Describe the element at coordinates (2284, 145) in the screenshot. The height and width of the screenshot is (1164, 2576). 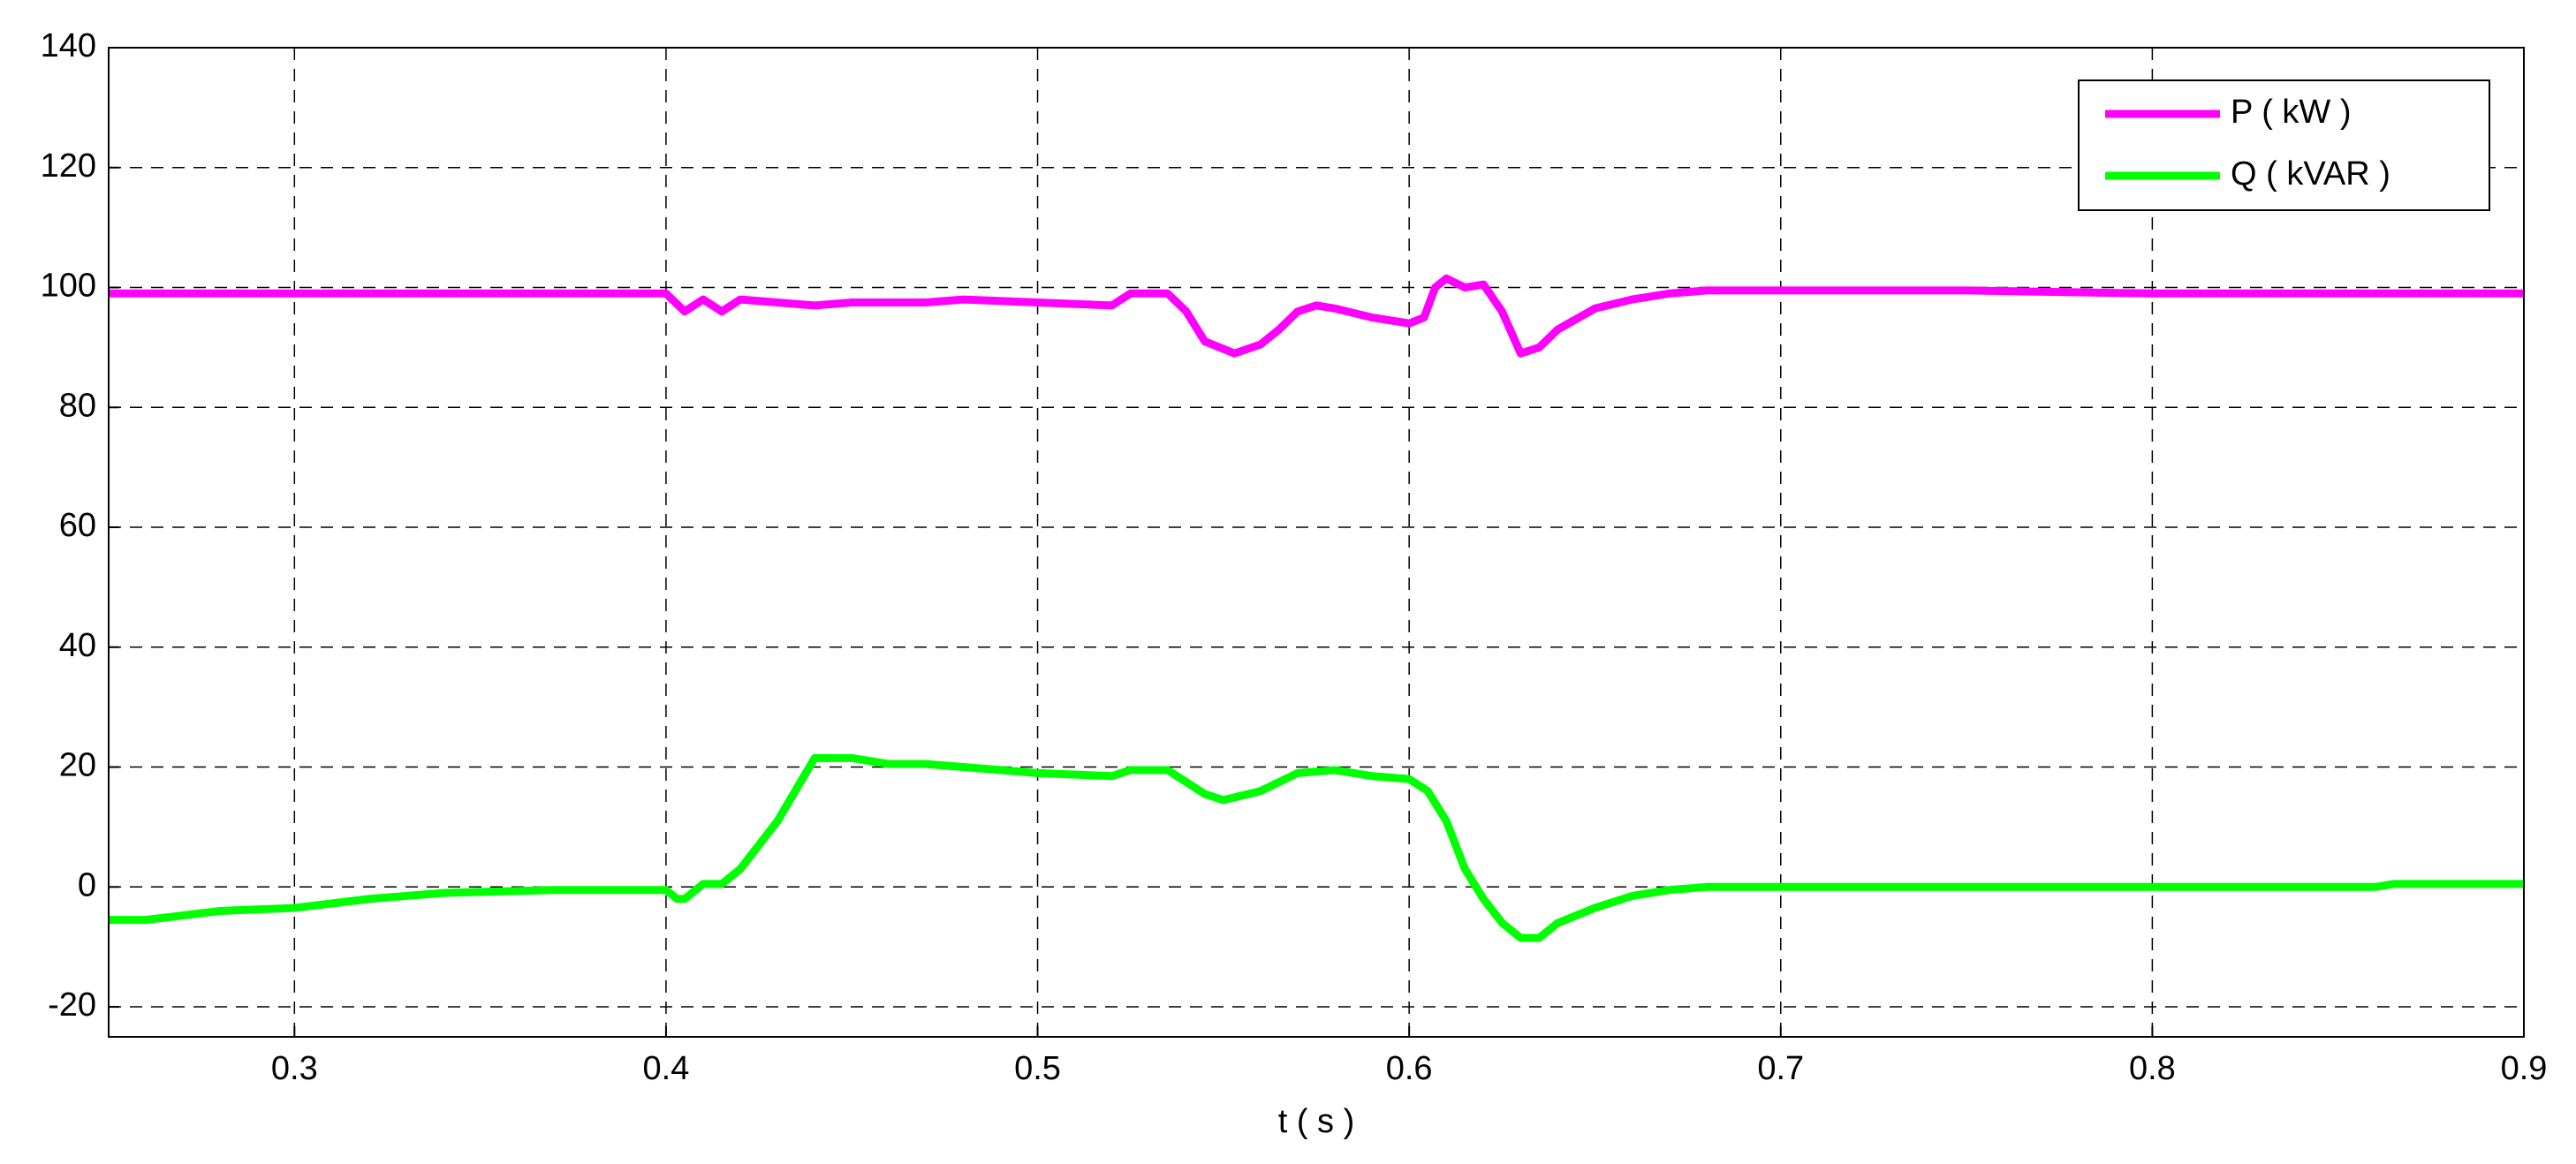
I see `legend-box` at that location.